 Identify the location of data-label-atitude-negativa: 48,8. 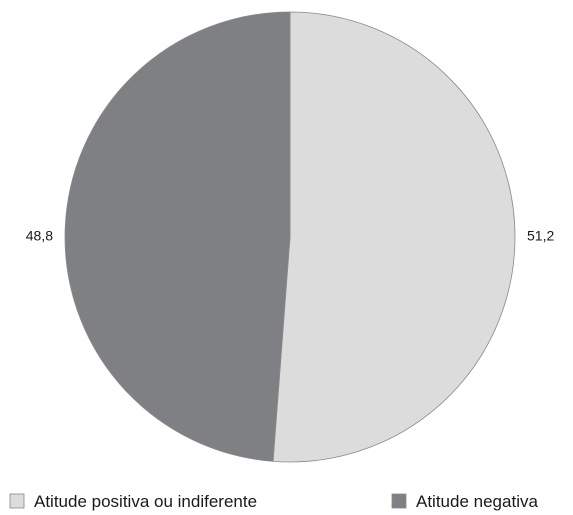
(39, 236).